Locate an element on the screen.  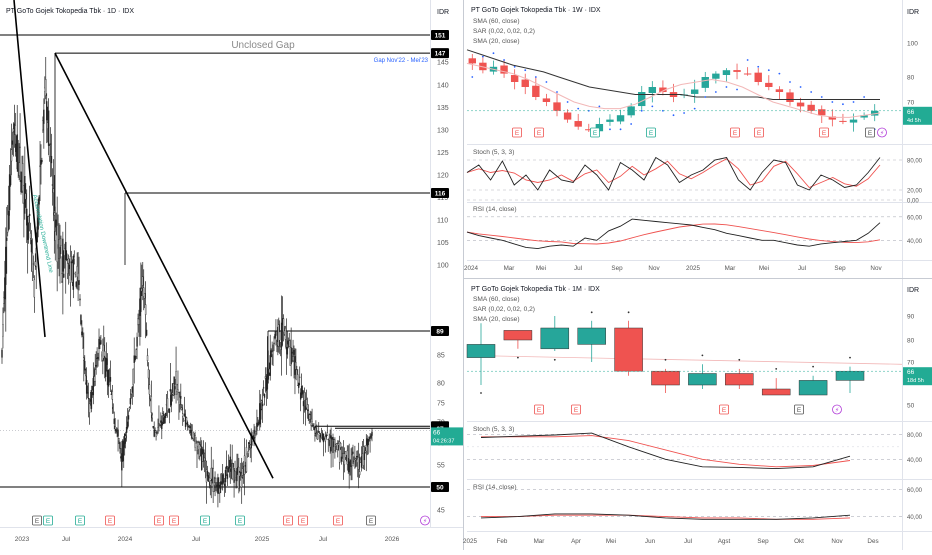
monthly-legend-sma20: SMA (20, close) is located at coordinates (496, 319).